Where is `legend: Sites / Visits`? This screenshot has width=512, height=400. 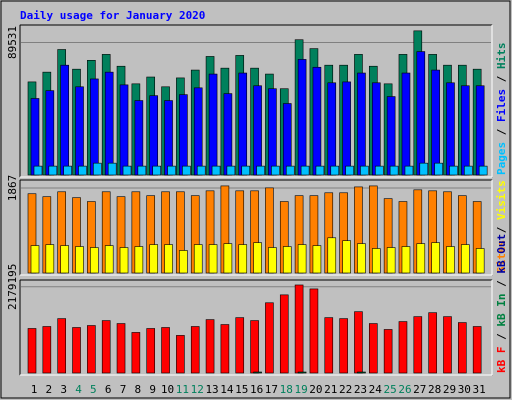 legend: Sites / Visits is located at coordinates (501, 226).